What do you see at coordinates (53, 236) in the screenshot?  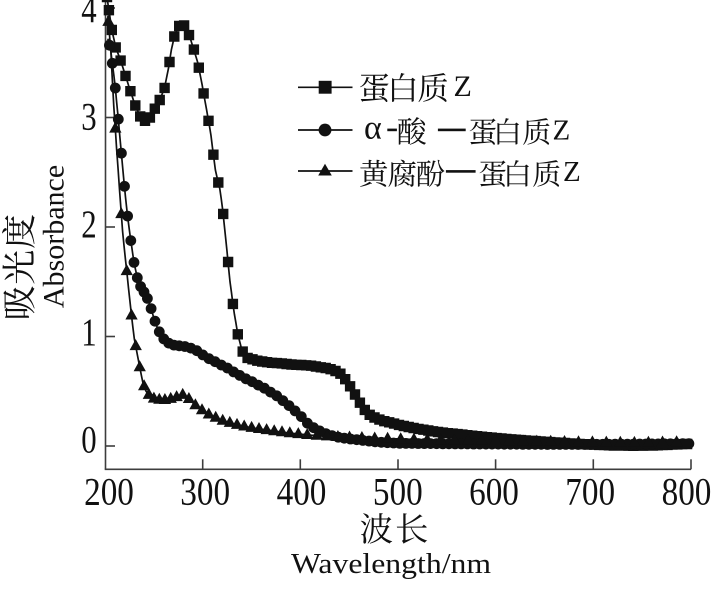 I see `svg-text: Absorbance` at bounding box center [53, 236].